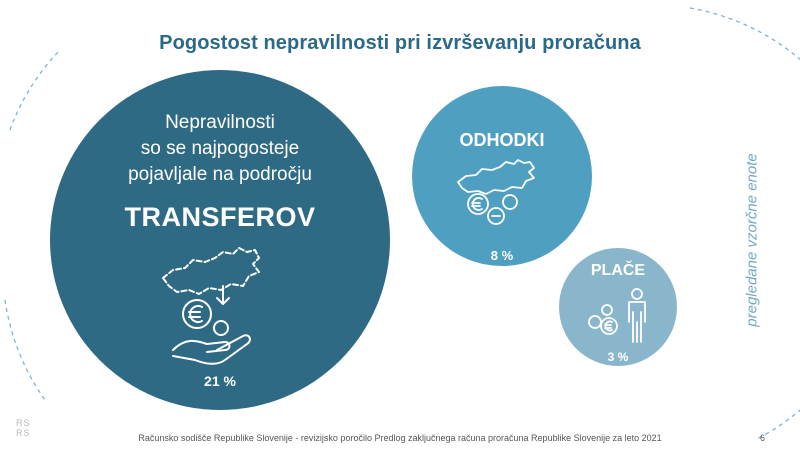 The width and height of the screenshot is (800, 450). What do you see at coordinates (220, 174) in the screenshot?
I see `intro-line: pojavljale na področju` at bounding box center [220, 174].